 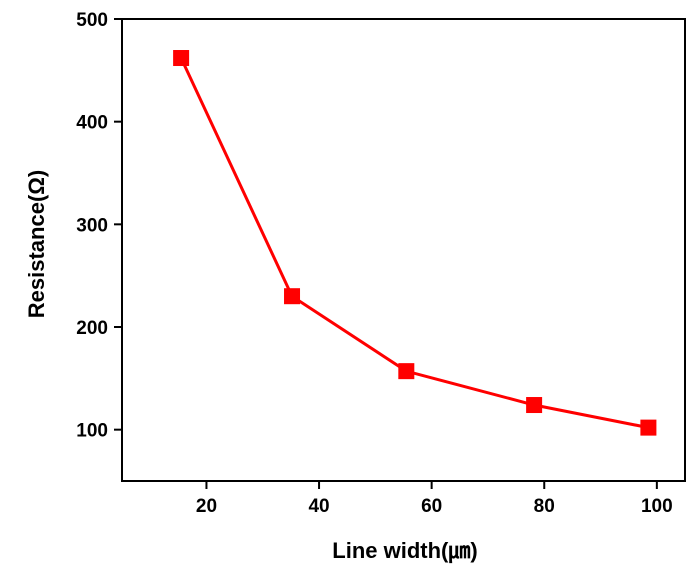 I want to click on x-tick-label: 100, so click(x=657, y=506).